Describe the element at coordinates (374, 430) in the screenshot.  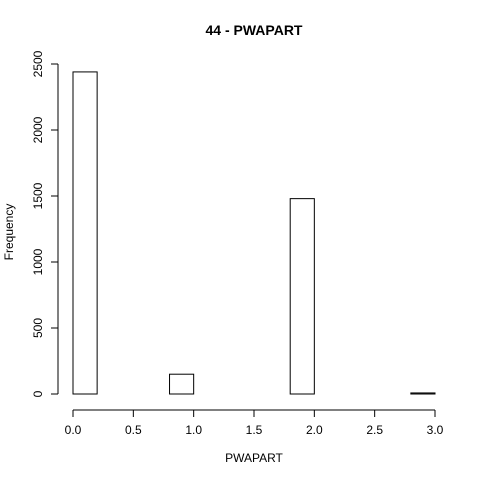
I see `x-tick-label: 2.5` at that location.